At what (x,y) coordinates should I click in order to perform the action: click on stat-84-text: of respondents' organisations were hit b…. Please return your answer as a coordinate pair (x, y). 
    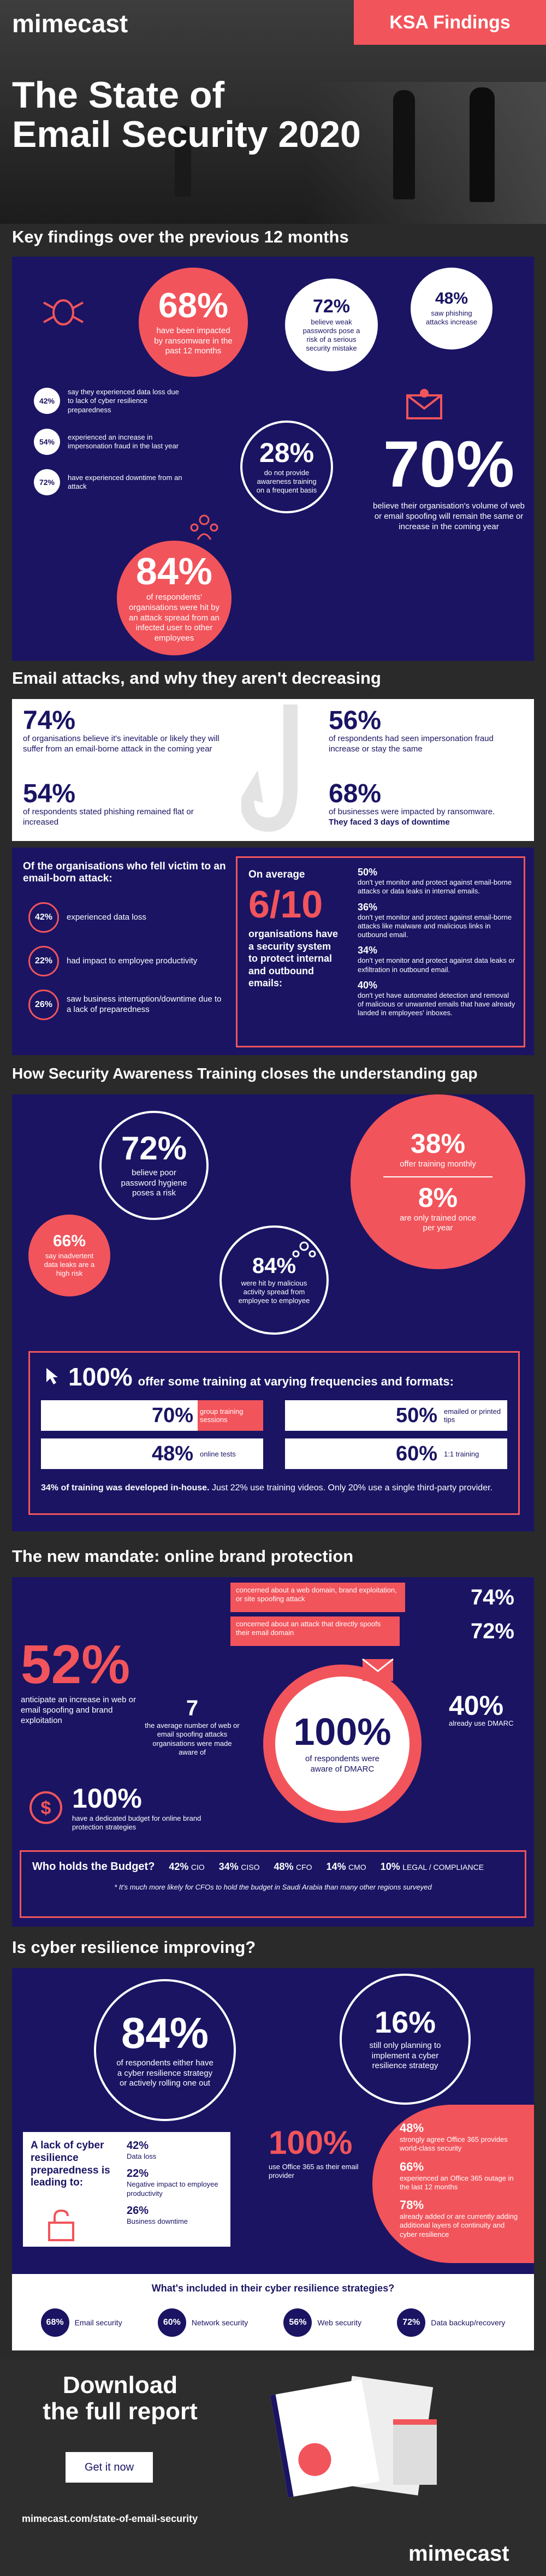
    Looking at the image, I should click on (174, 618).